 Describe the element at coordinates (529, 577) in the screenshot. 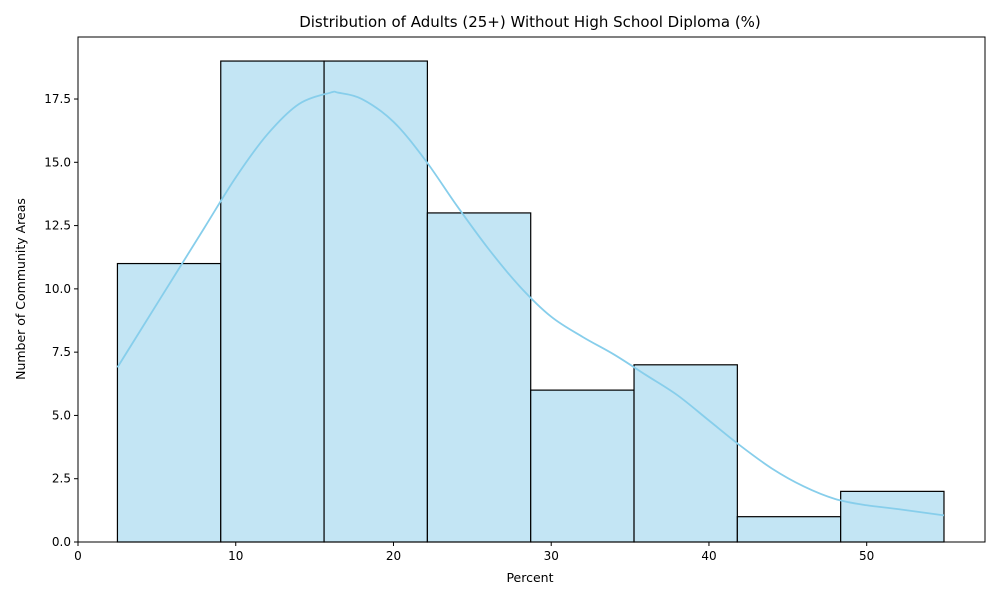

I see `x-axis-label: Percent` at that location.